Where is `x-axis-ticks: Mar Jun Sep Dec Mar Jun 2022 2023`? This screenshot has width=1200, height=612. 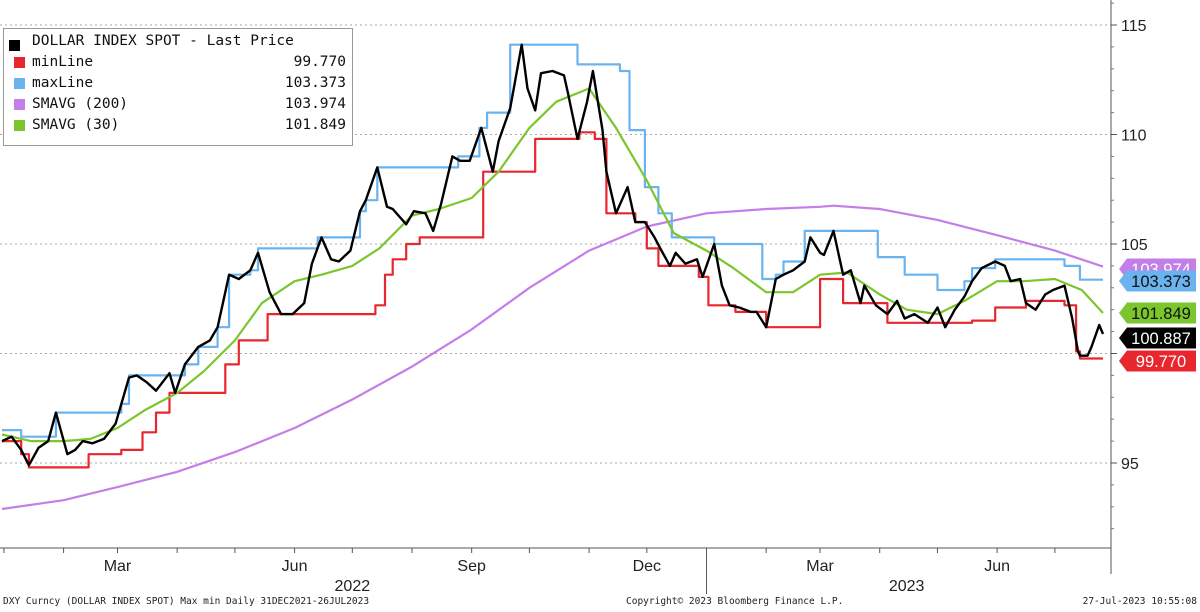 x-axis-ticks: Mar Jun Sep Dec Mar Jun 2022 2023 is located at coordinates (529, 571).